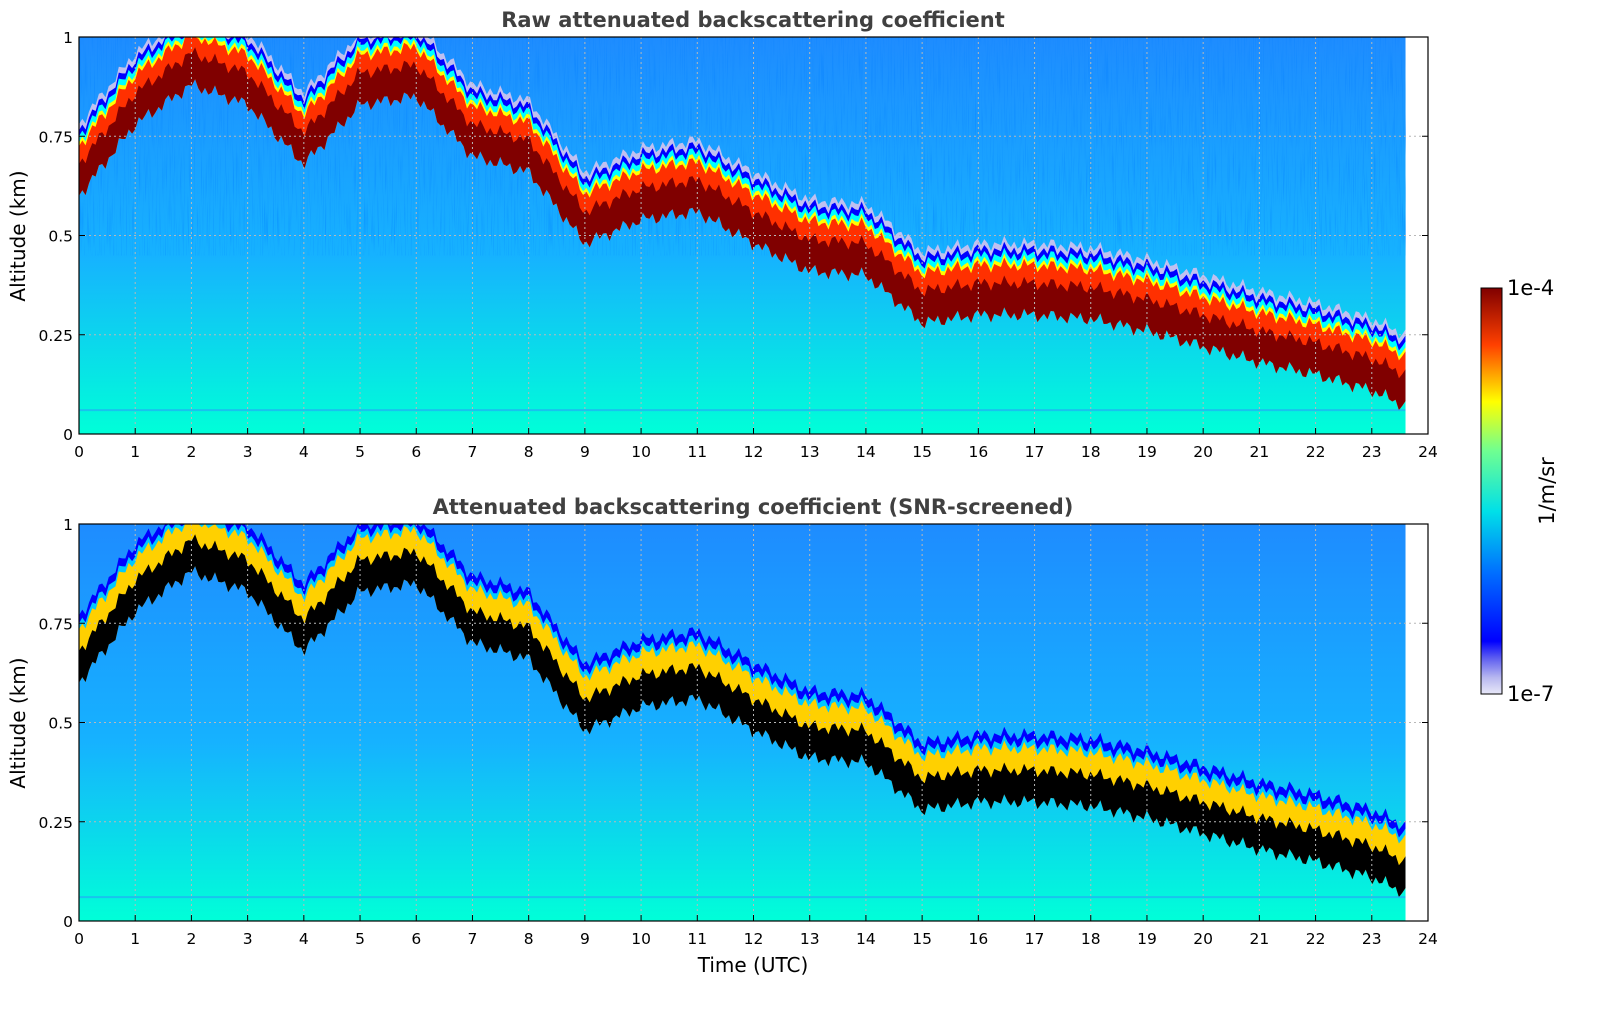 This screenshot has height=1020, width=1621. Describe the element at coordinates (1530, 694) in the screenshot. I see `colorbar-min-label: 1e-7` at that location.